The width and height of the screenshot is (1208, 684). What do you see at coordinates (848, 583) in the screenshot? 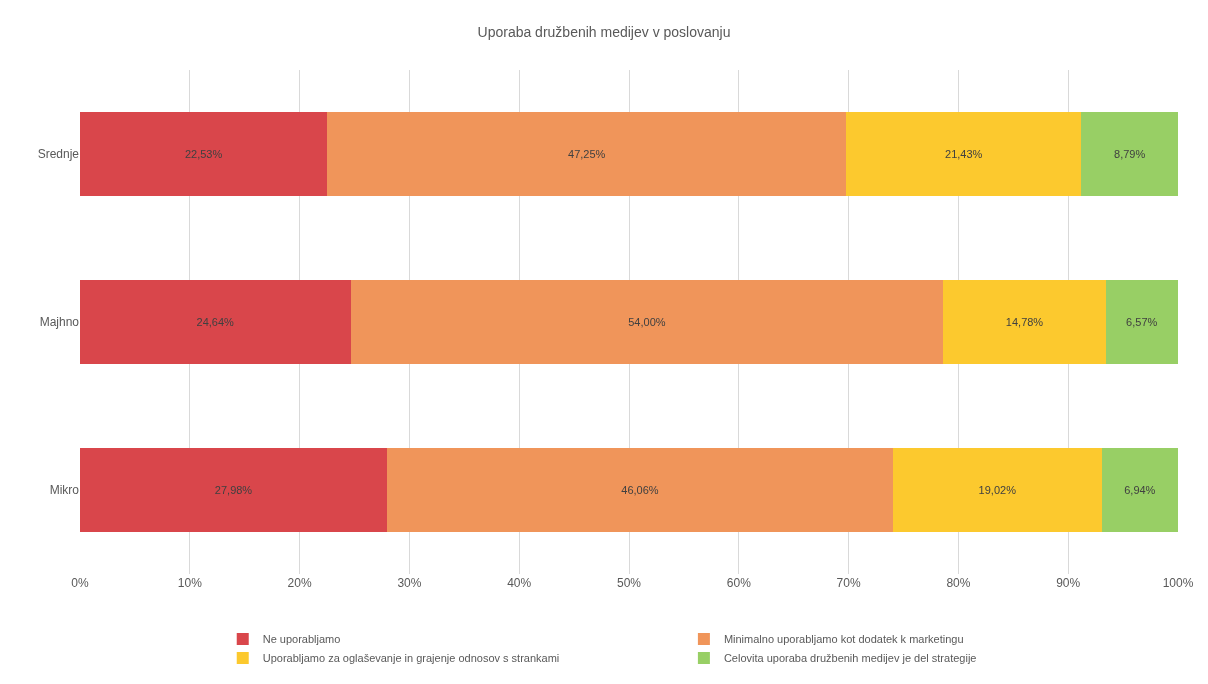
I see `x-tick-label: 70%` at bounding box center [848, 583].